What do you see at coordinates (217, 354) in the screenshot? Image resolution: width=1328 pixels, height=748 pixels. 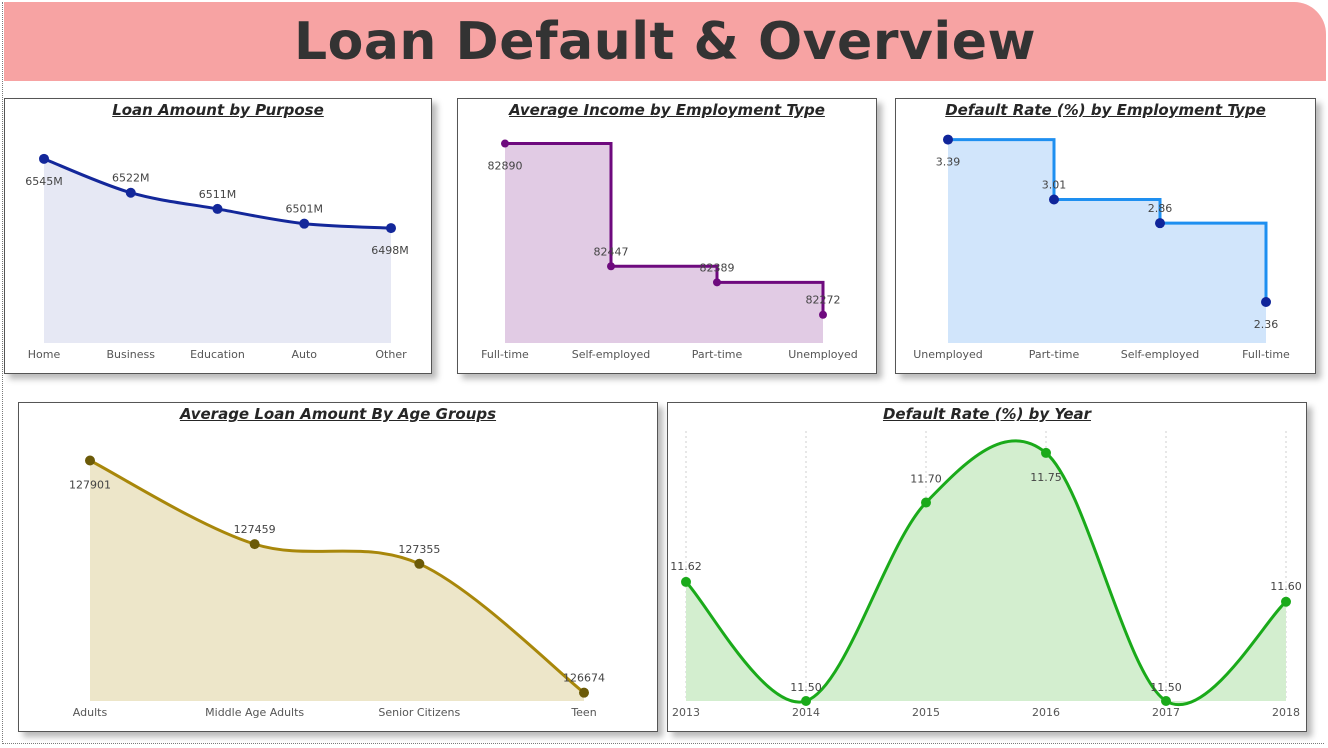 I see `x-tick-label: Education` at bounding box center [217, 354].